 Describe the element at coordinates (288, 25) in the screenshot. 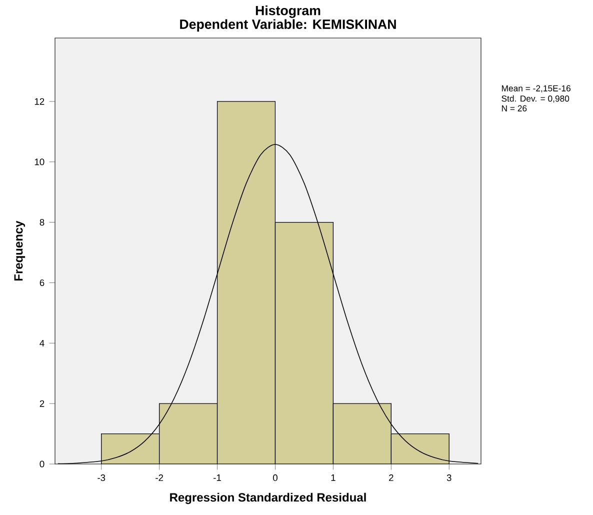

I see `chart-subtitle: Dependent Variable: KEMISKINAN` at that location.